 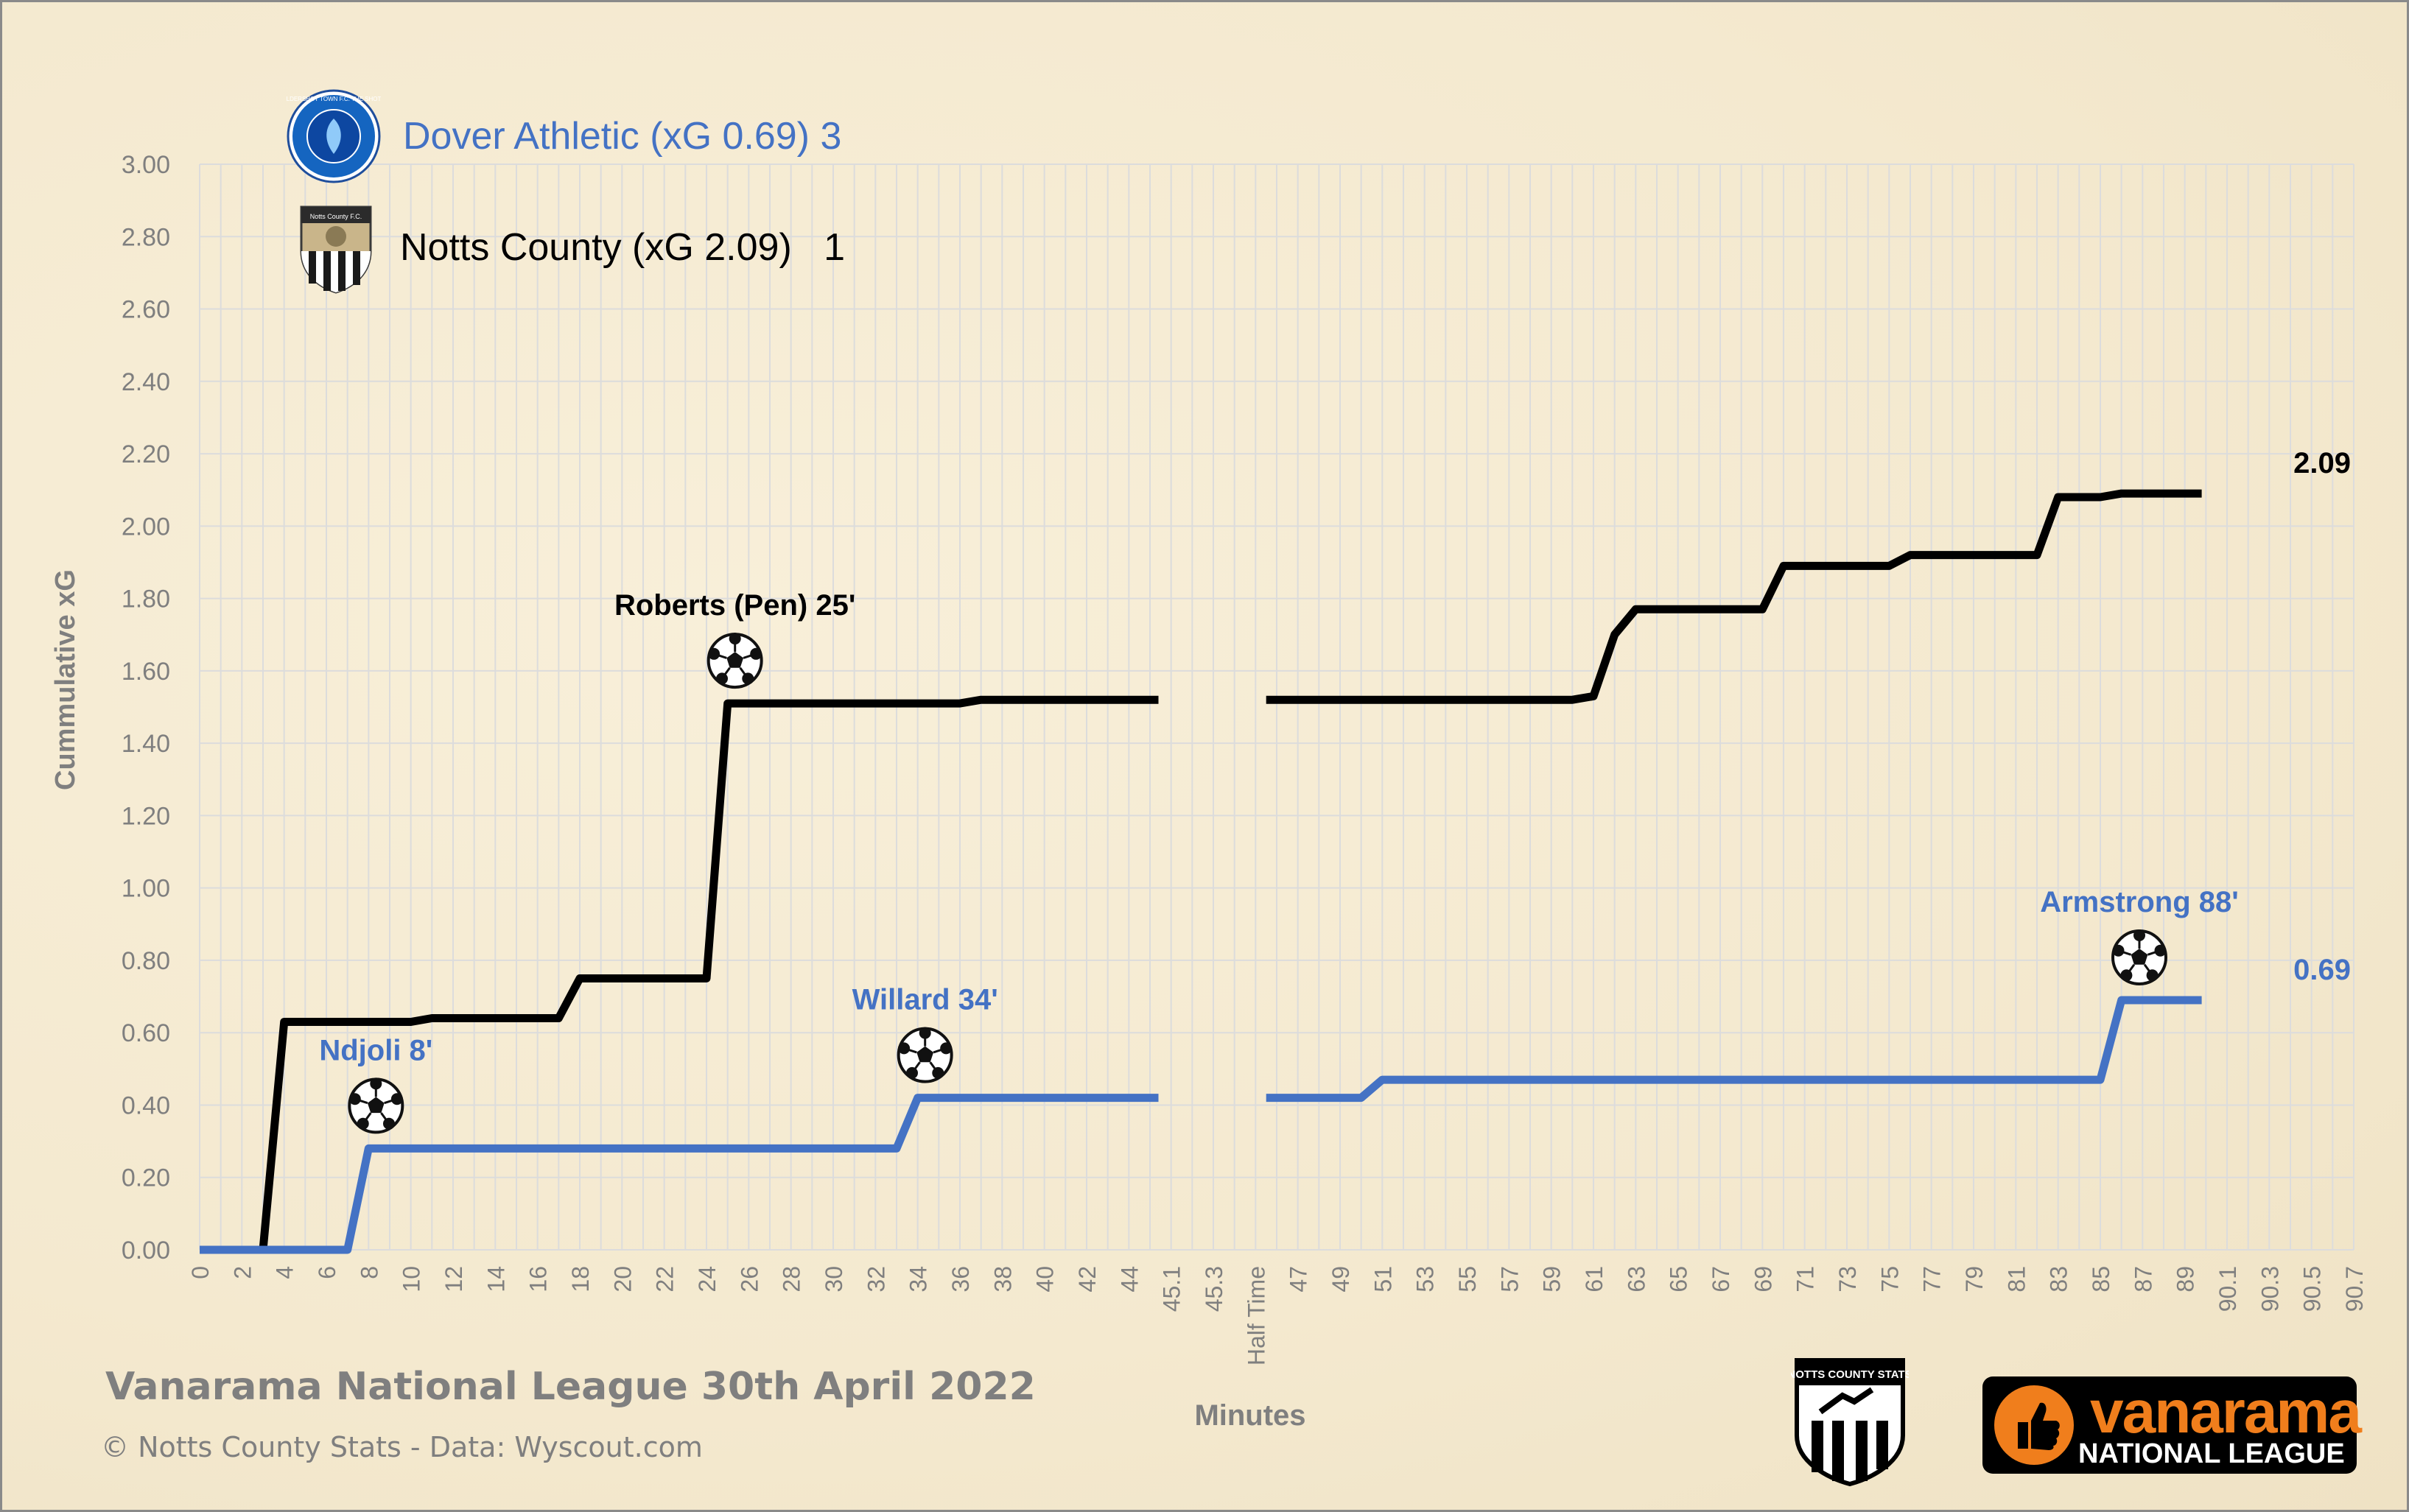 I want to click on goal-label: Roberts (Pen) 25', so click(x=734, y=605).